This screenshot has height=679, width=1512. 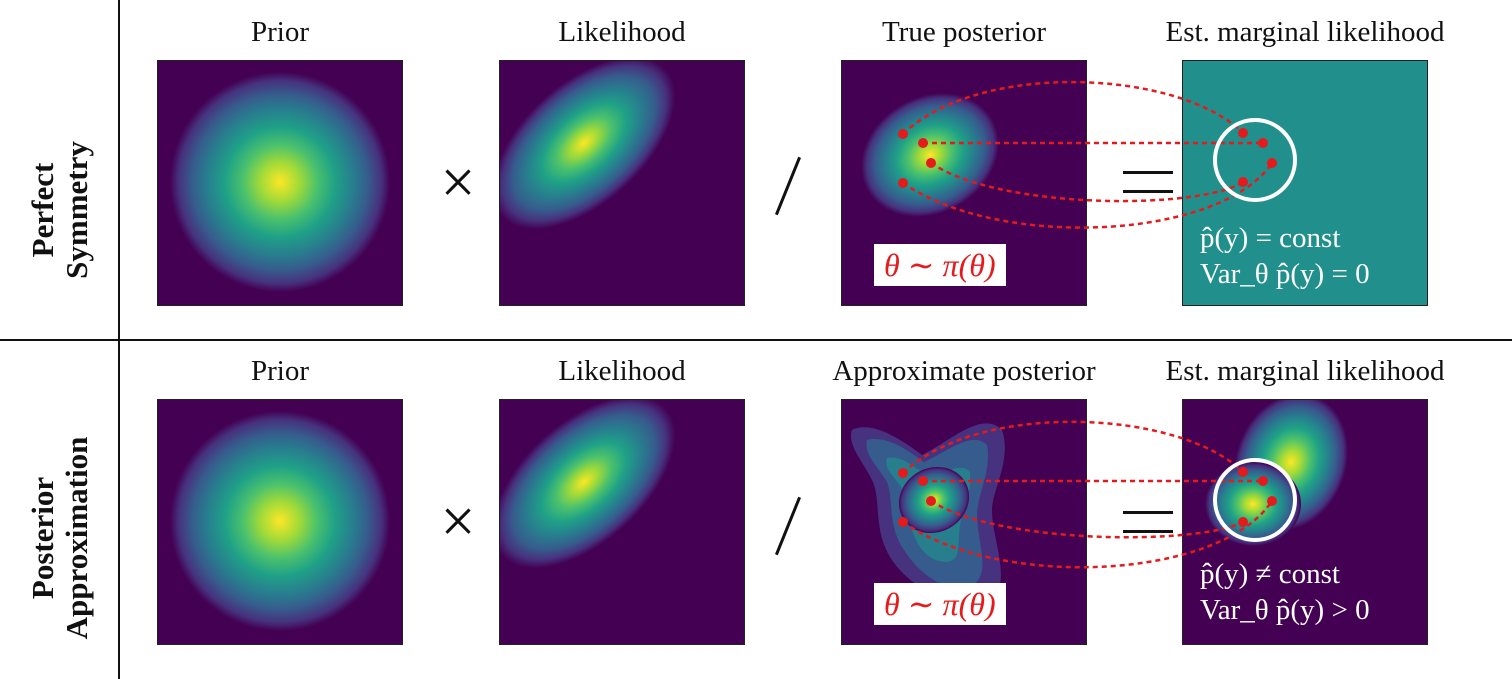 What do you see at coordinates (280, 522) in the screenshot?
I see `row2-prior-heatmap` at bounding box center [280, 522].